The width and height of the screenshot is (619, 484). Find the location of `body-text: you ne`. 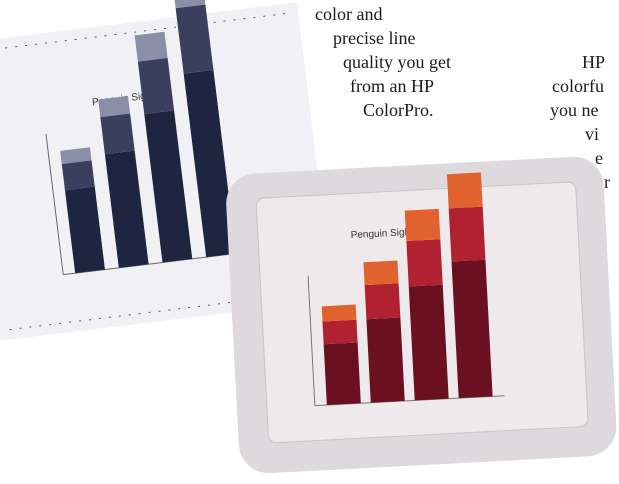

body-text: you ne is located at coordinates (574, 110).